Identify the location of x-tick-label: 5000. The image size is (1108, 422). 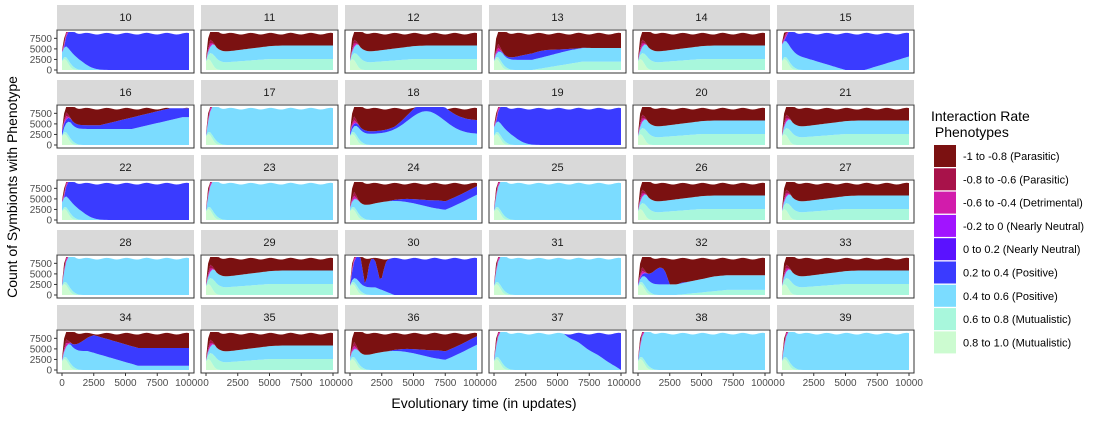
(125, 383).